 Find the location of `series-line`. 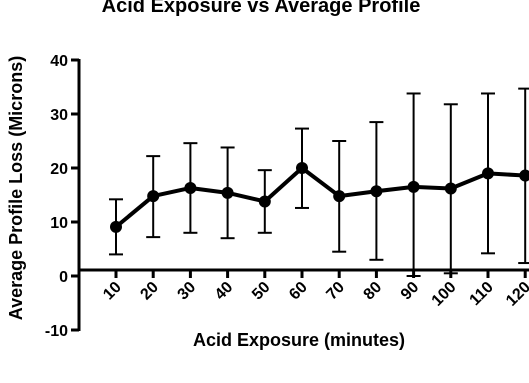

series-line is located at coordinates (320, 197).